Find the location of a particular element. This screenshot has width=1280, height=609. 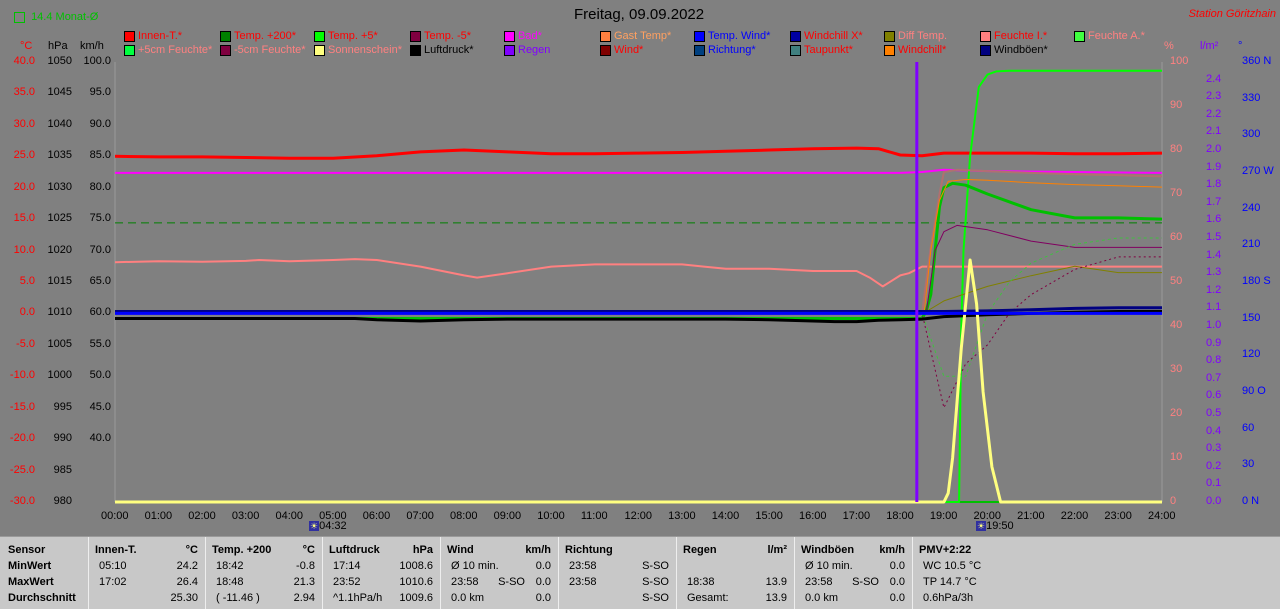

kmh-tick: 75.0 is located at coordinates (100, 218).